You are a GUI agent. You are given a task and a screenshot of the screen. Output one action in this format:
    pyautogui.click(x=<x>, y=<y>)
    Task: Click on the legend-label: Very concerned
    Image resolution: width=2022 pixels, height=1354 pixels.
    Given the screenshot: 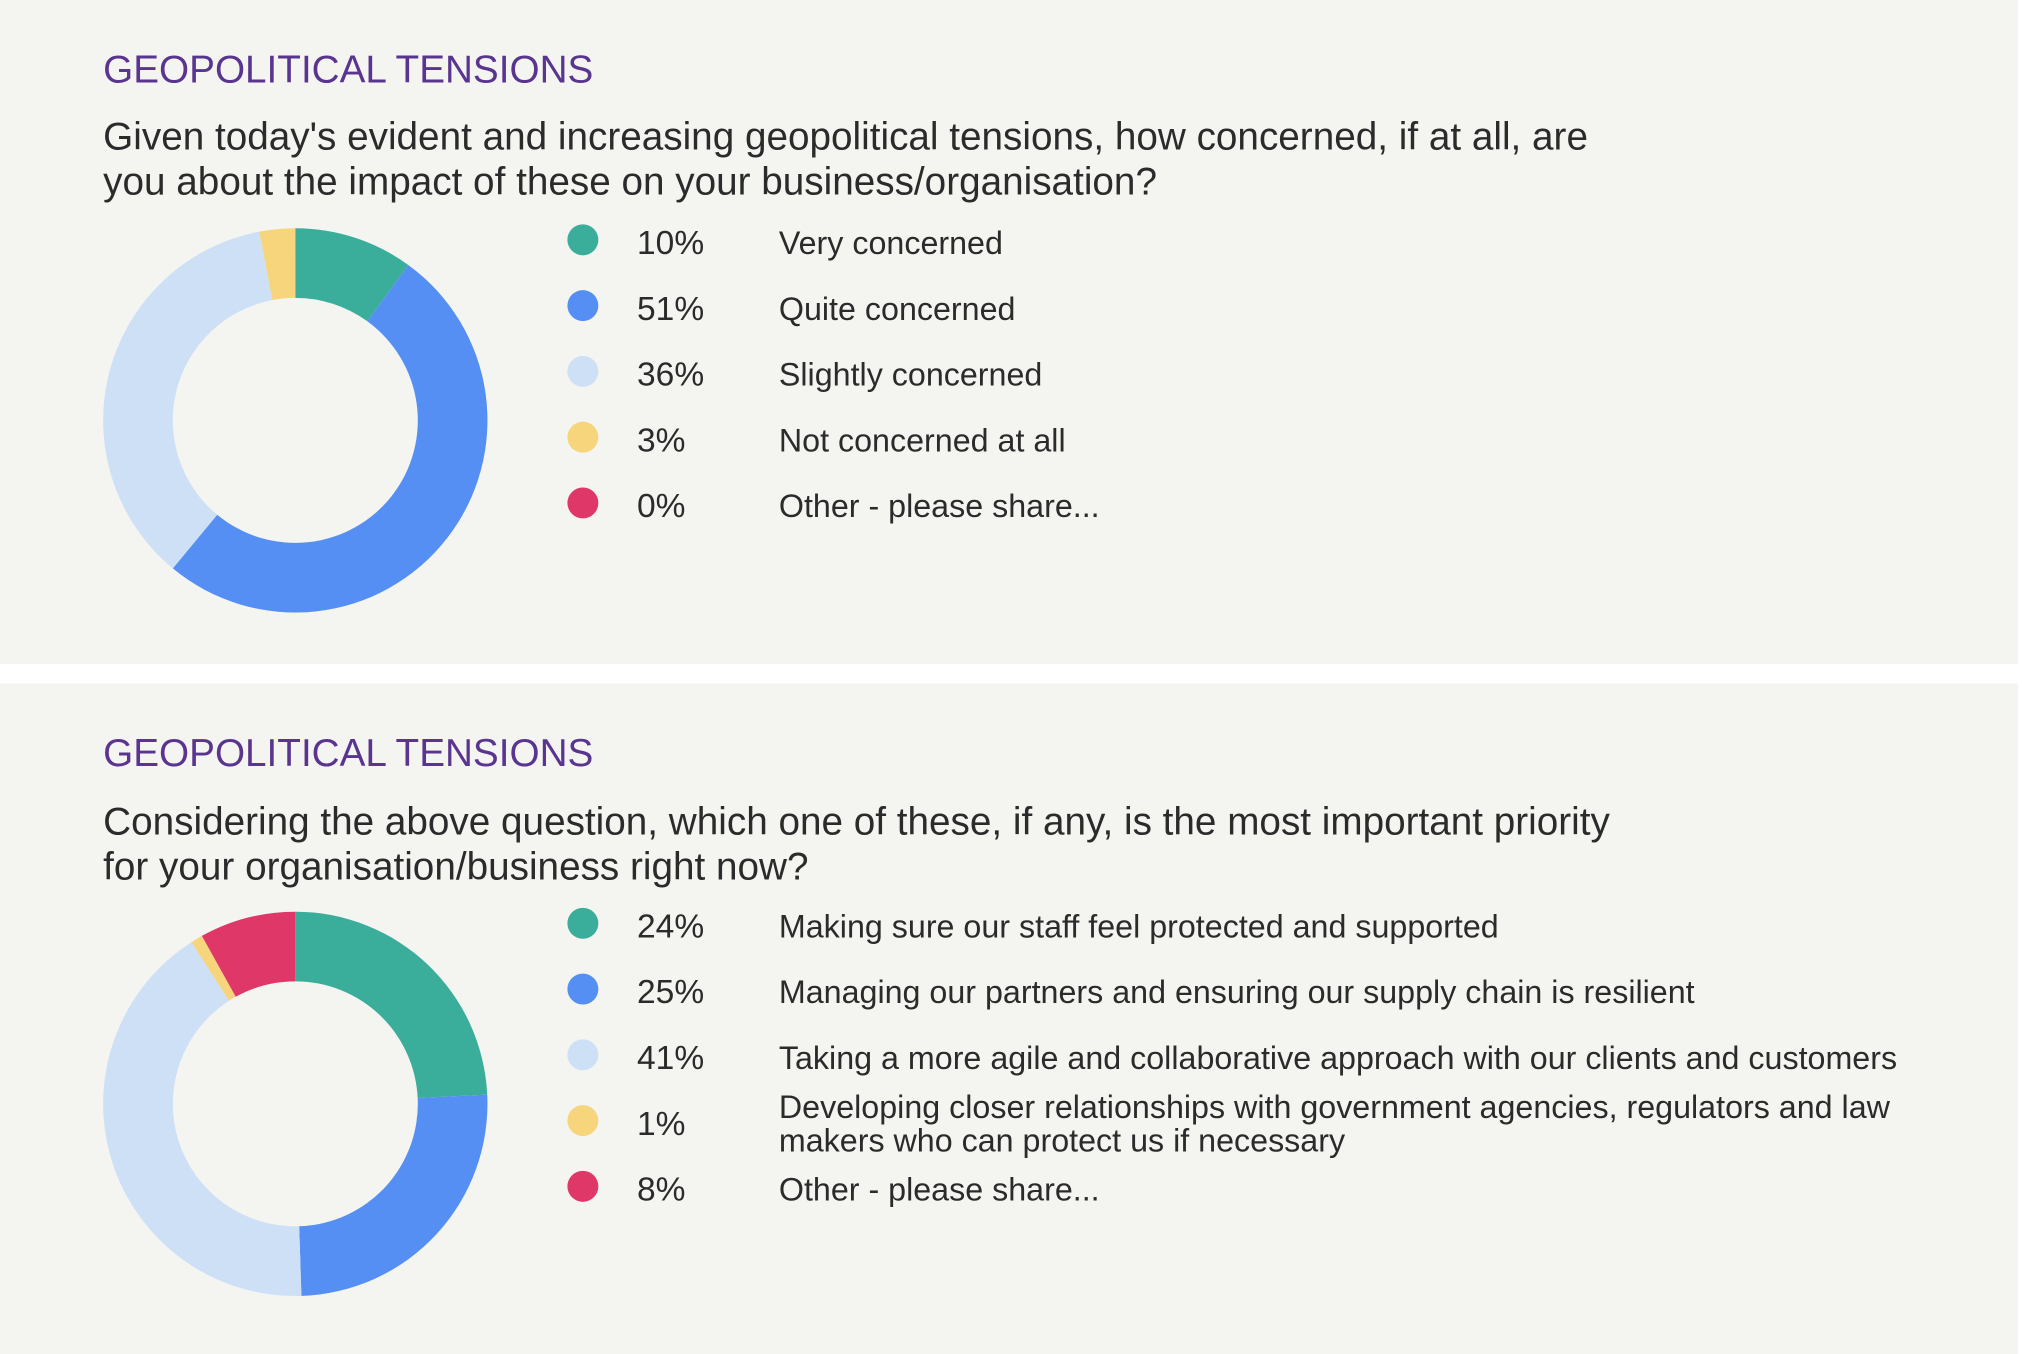 What is the action you would take?
    pyautogui.click(x=890, y=243)
    